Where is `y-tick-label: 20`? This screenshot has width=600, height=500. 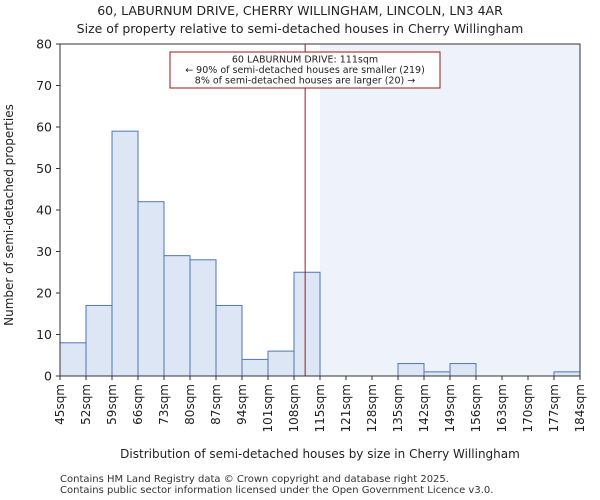 y-tick-label: 20 is located at coordinates (44, 293).